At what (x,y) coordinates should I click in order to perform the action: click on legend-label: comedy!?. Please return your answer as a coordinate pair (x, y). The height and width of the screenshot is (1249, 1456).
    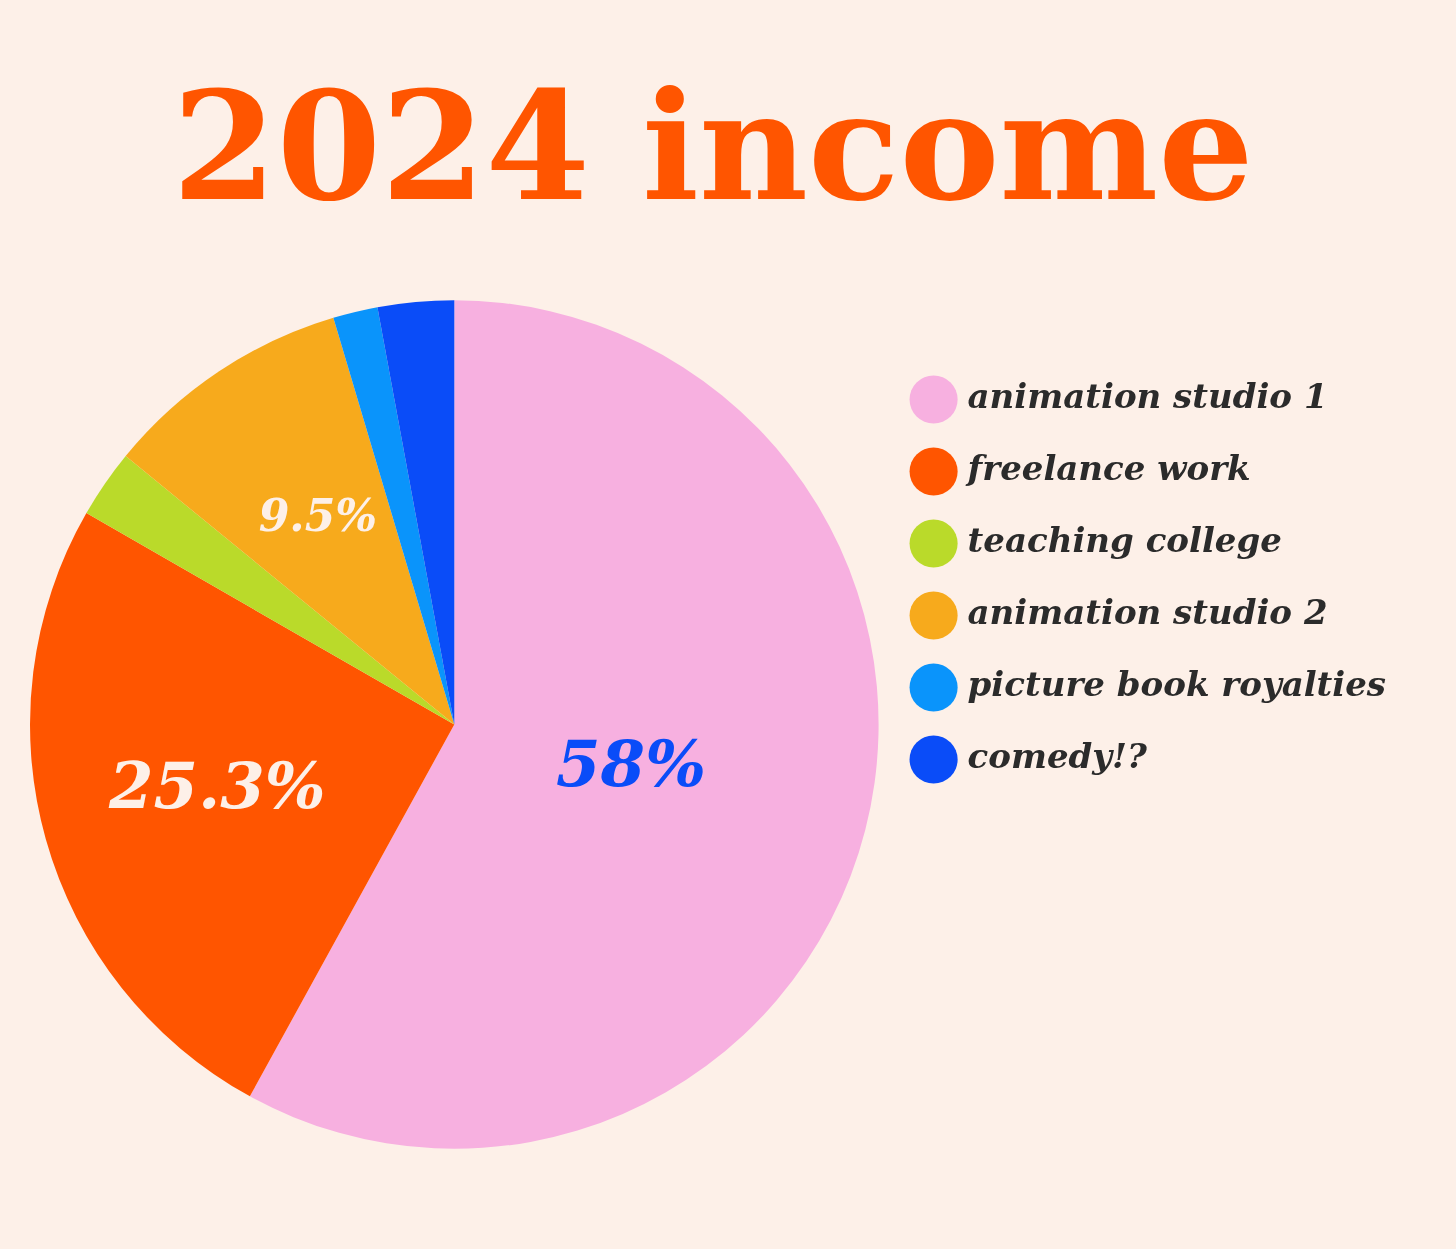
    Looking at the image, I should click on (1058, 756).